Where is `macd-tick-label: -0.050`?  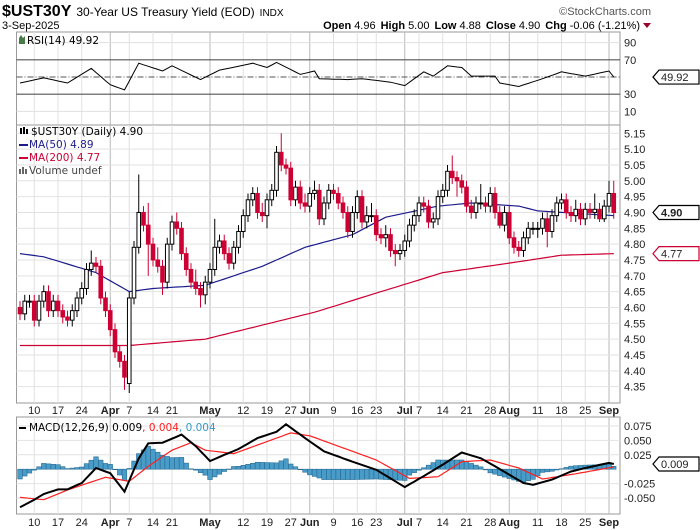
macd-tick-label: -0.050 is located at coordinates (639, 499).